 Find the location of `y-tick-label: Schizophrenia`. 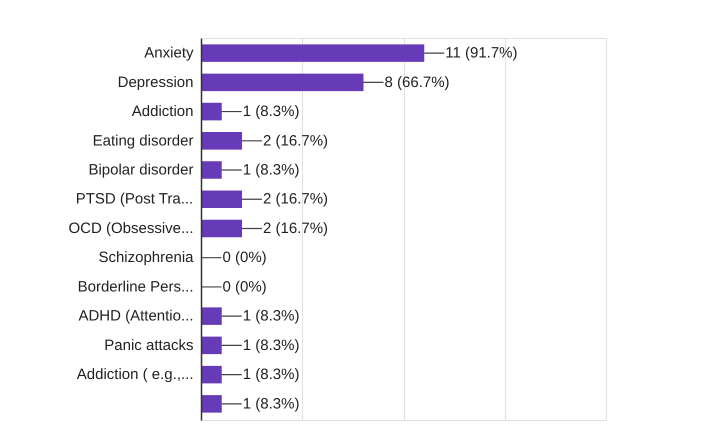

y-tick-label: Schizophrenia is located at coordinates (146, 257).